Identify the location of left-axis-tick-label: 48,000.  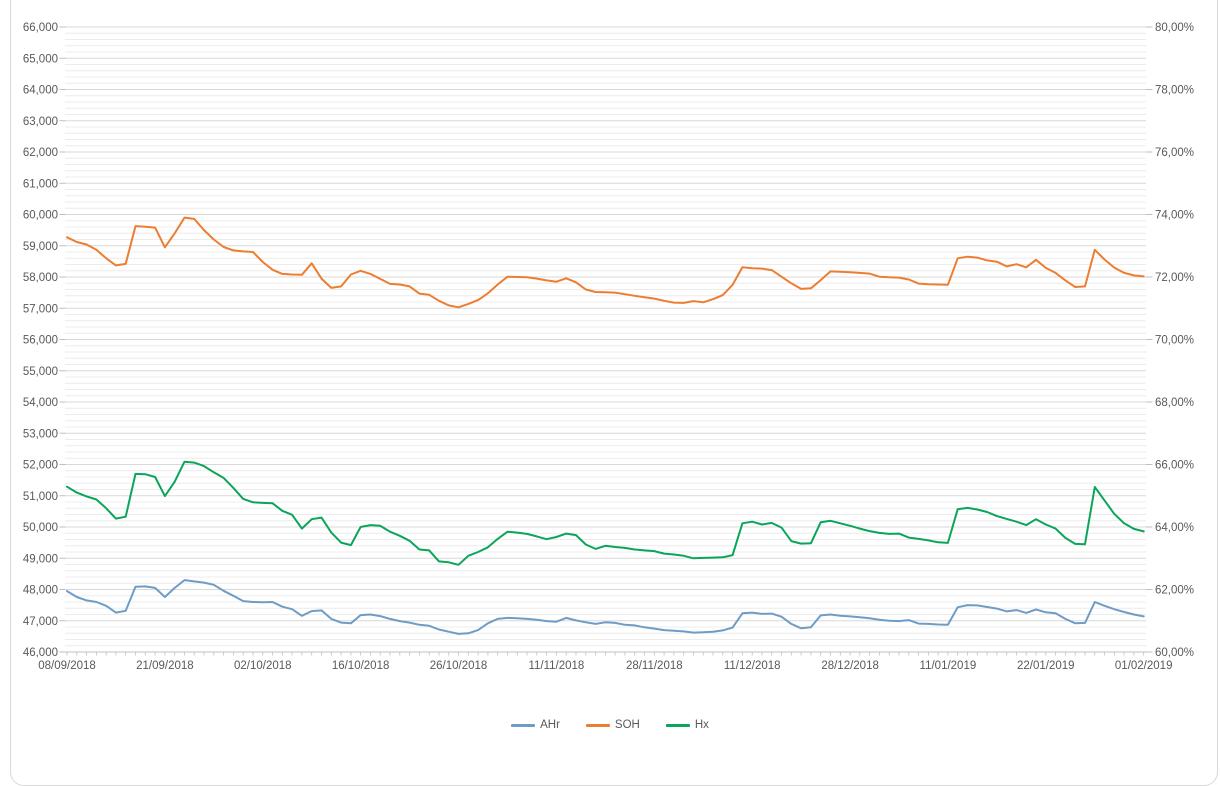
(40, 591).